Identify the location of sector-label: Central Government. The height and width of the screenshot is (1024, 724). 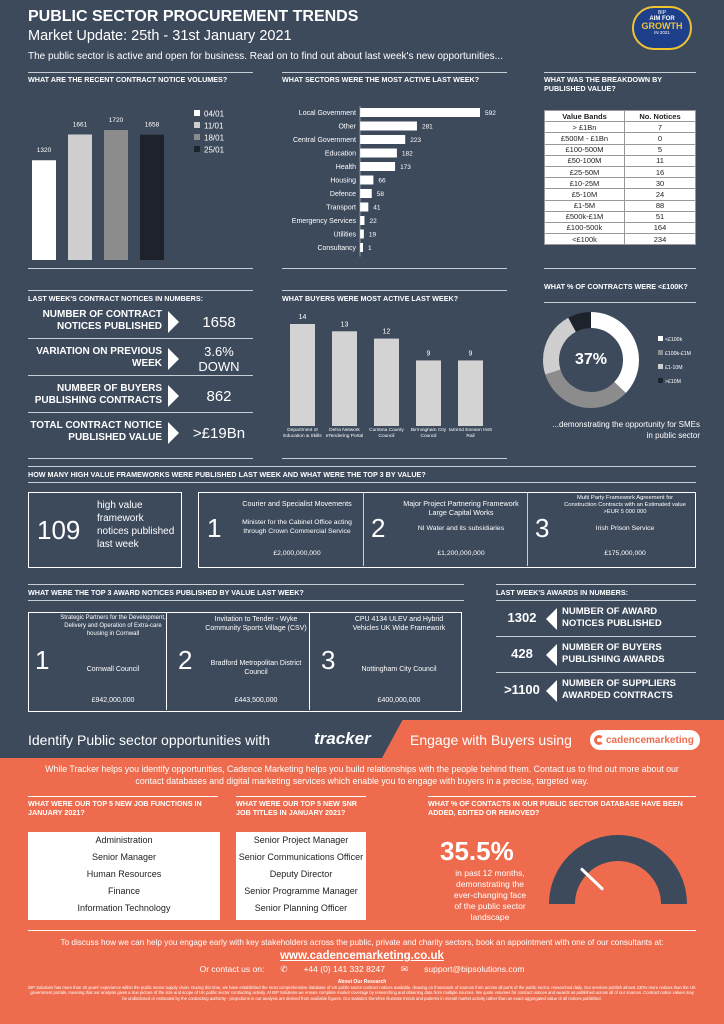
(324, 140).